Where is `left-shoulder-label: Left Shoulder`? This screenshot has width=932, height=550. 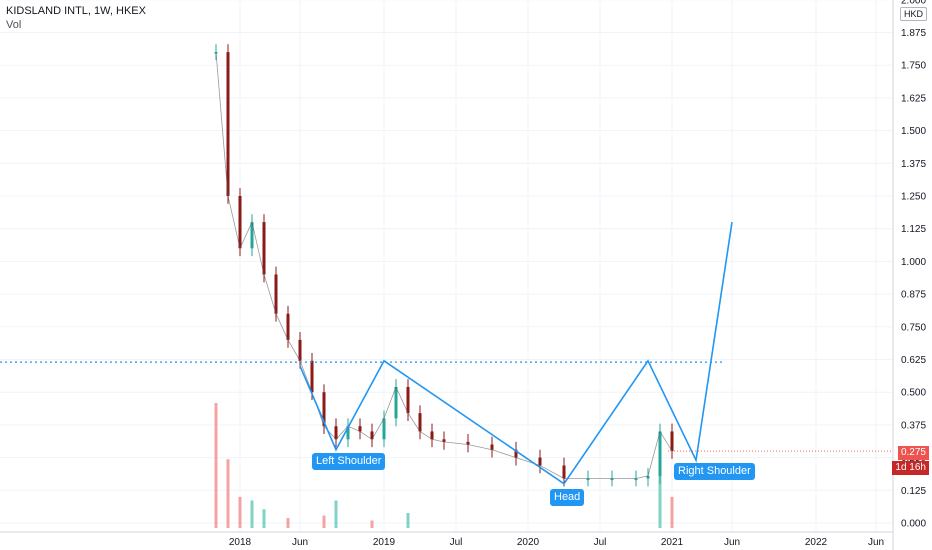
left-shoulder-label: Left Shoulder is located at coordinates (349, 461).